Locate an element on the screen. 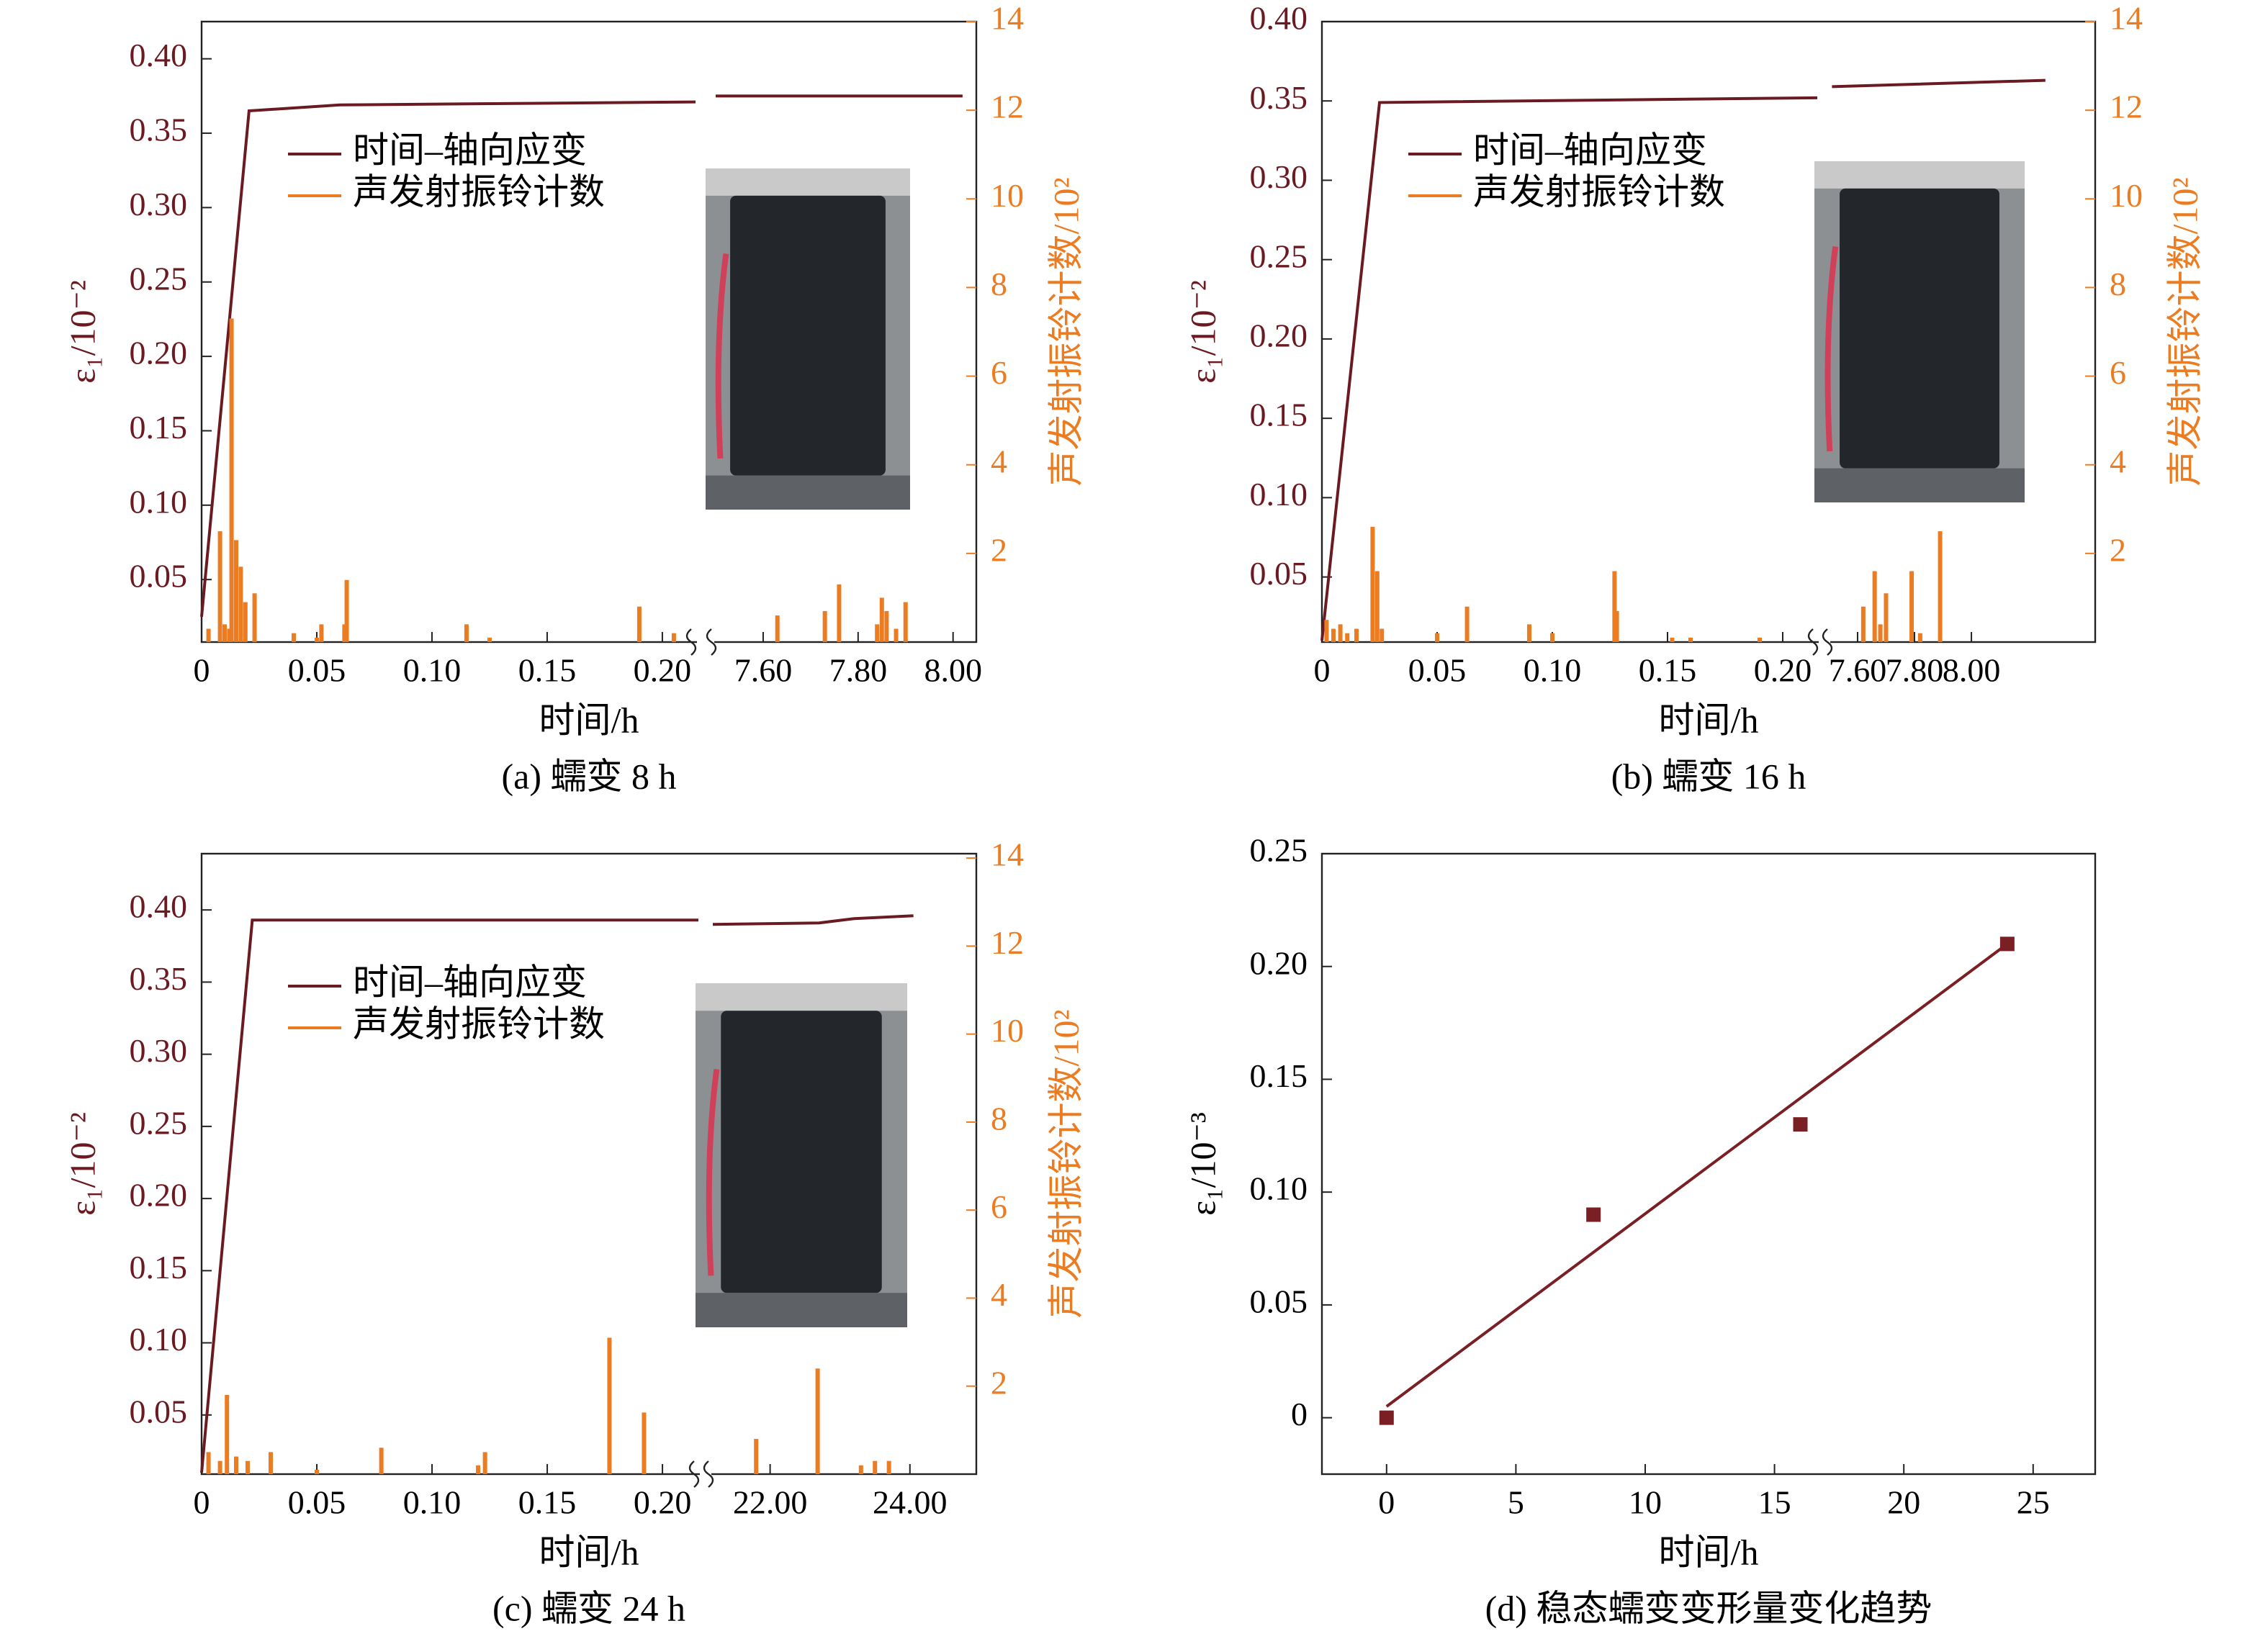  y-tick-label: 0 is located at coordinates (1299, 1414).